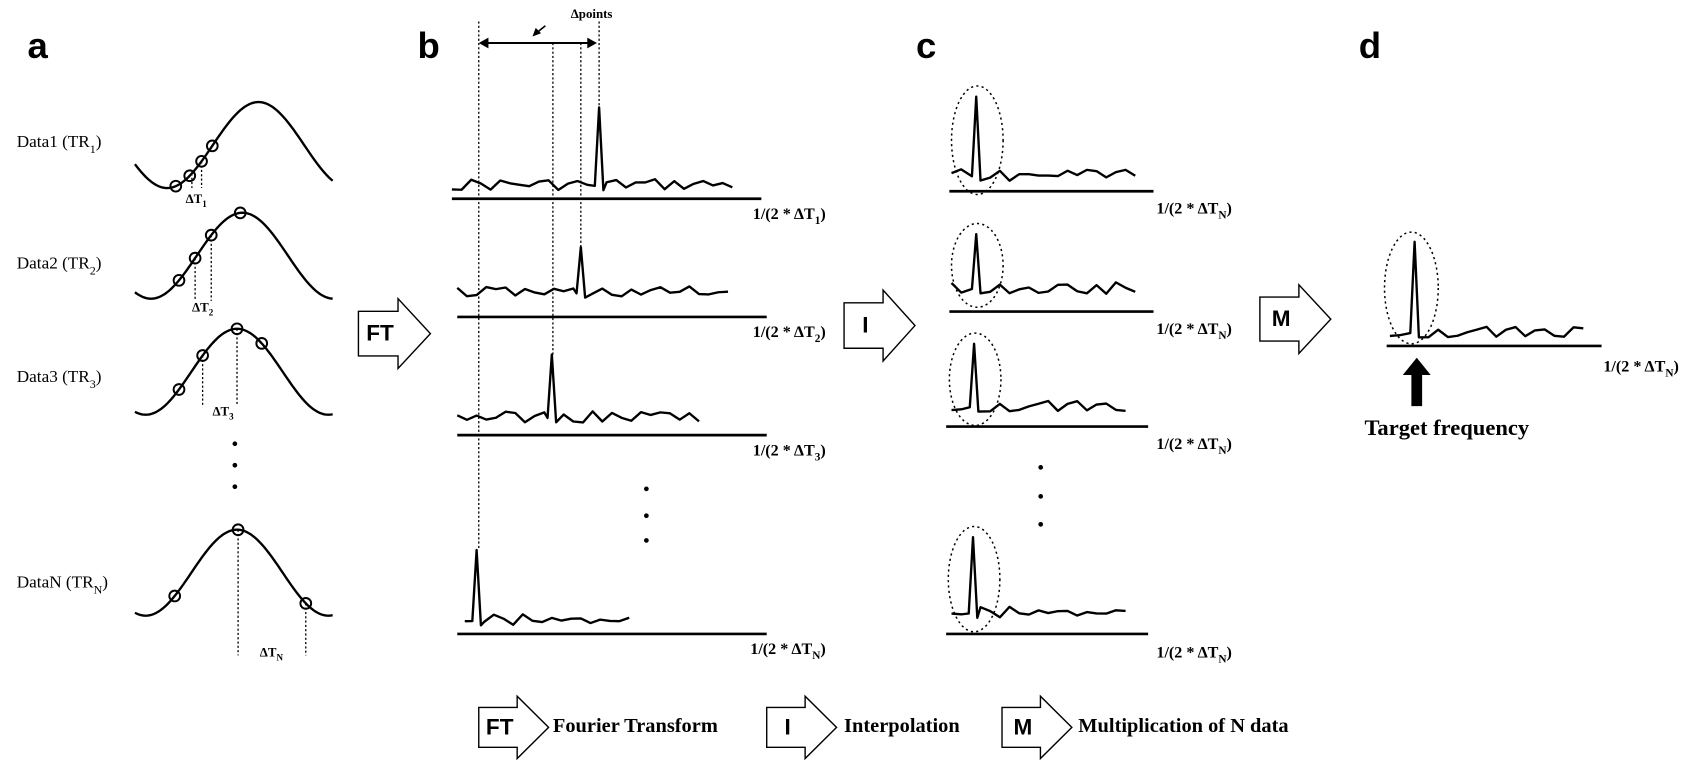 Image resolution: width=1686 pixels, height=765 pixels. I want to click on legend-text: Fourier Transform, so click(635, 726).